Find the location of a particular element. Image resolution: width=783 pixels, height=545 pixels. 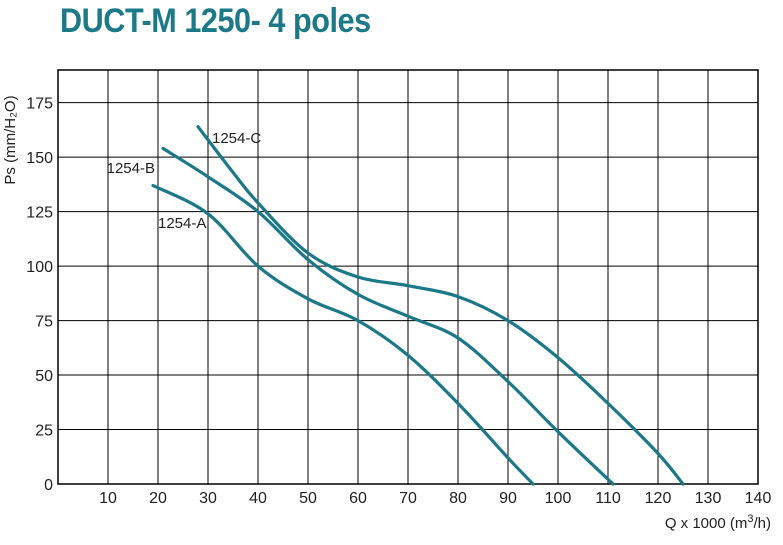

x-tick-label: 120 is located at coordinates (658, 498).